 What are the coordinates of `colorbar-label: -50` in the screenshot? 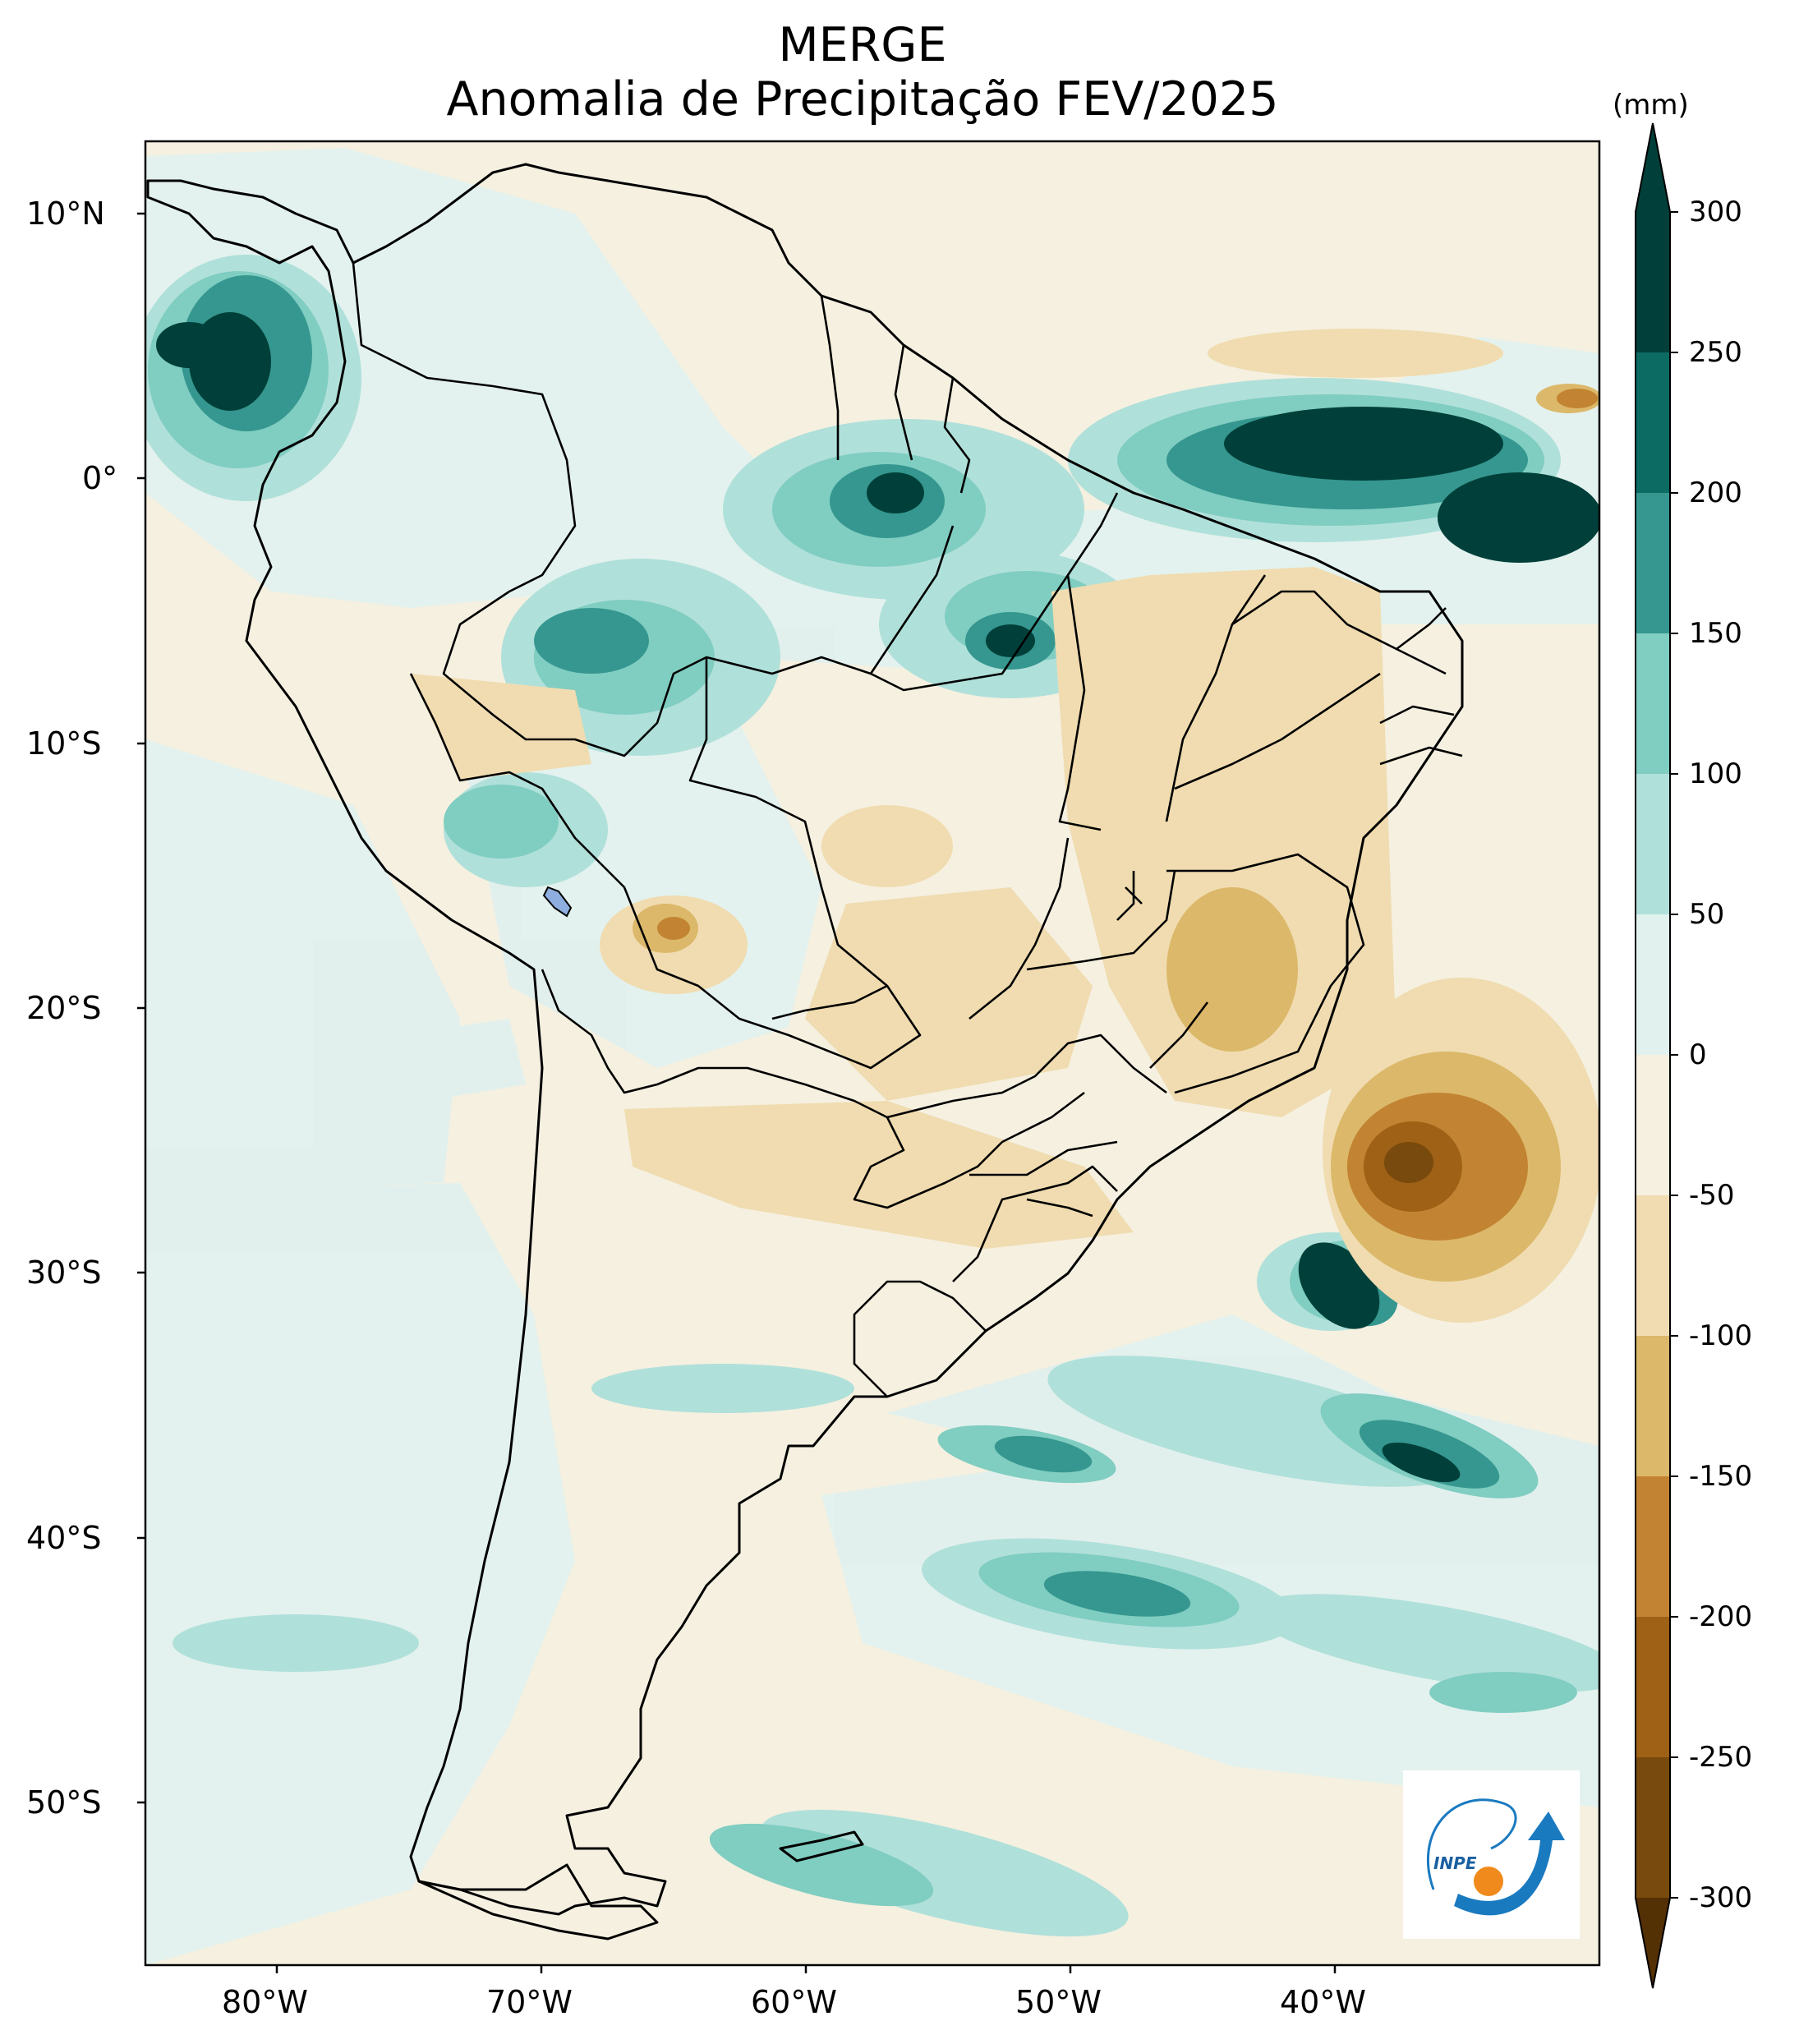 It's located at (1712, 1195).